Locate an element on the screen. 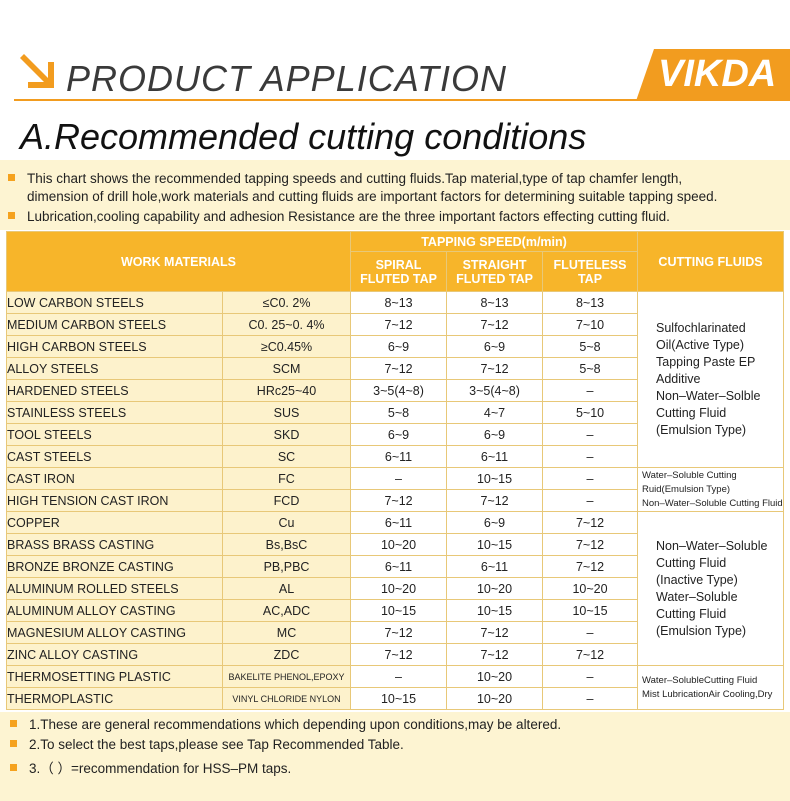  section-title: A.Recommended cutting conditions is located at coordinates (303, 136).